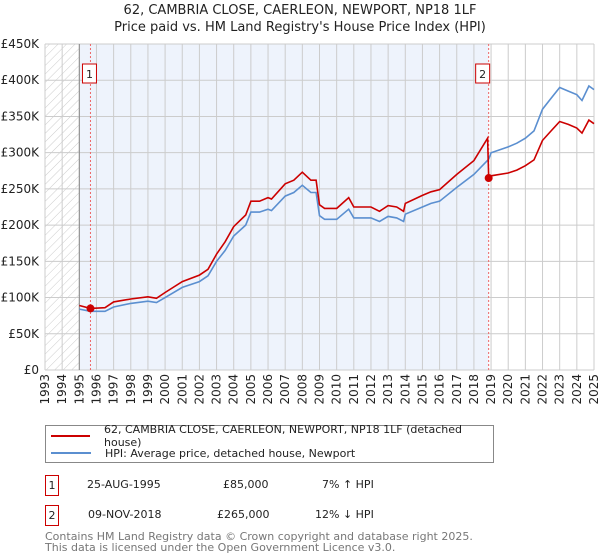 The width and height of the screenshot is (600, 560). Describe the element at coordinates (21, 116) in the screenshot. I see `y-tick-label: £350K` at that location.